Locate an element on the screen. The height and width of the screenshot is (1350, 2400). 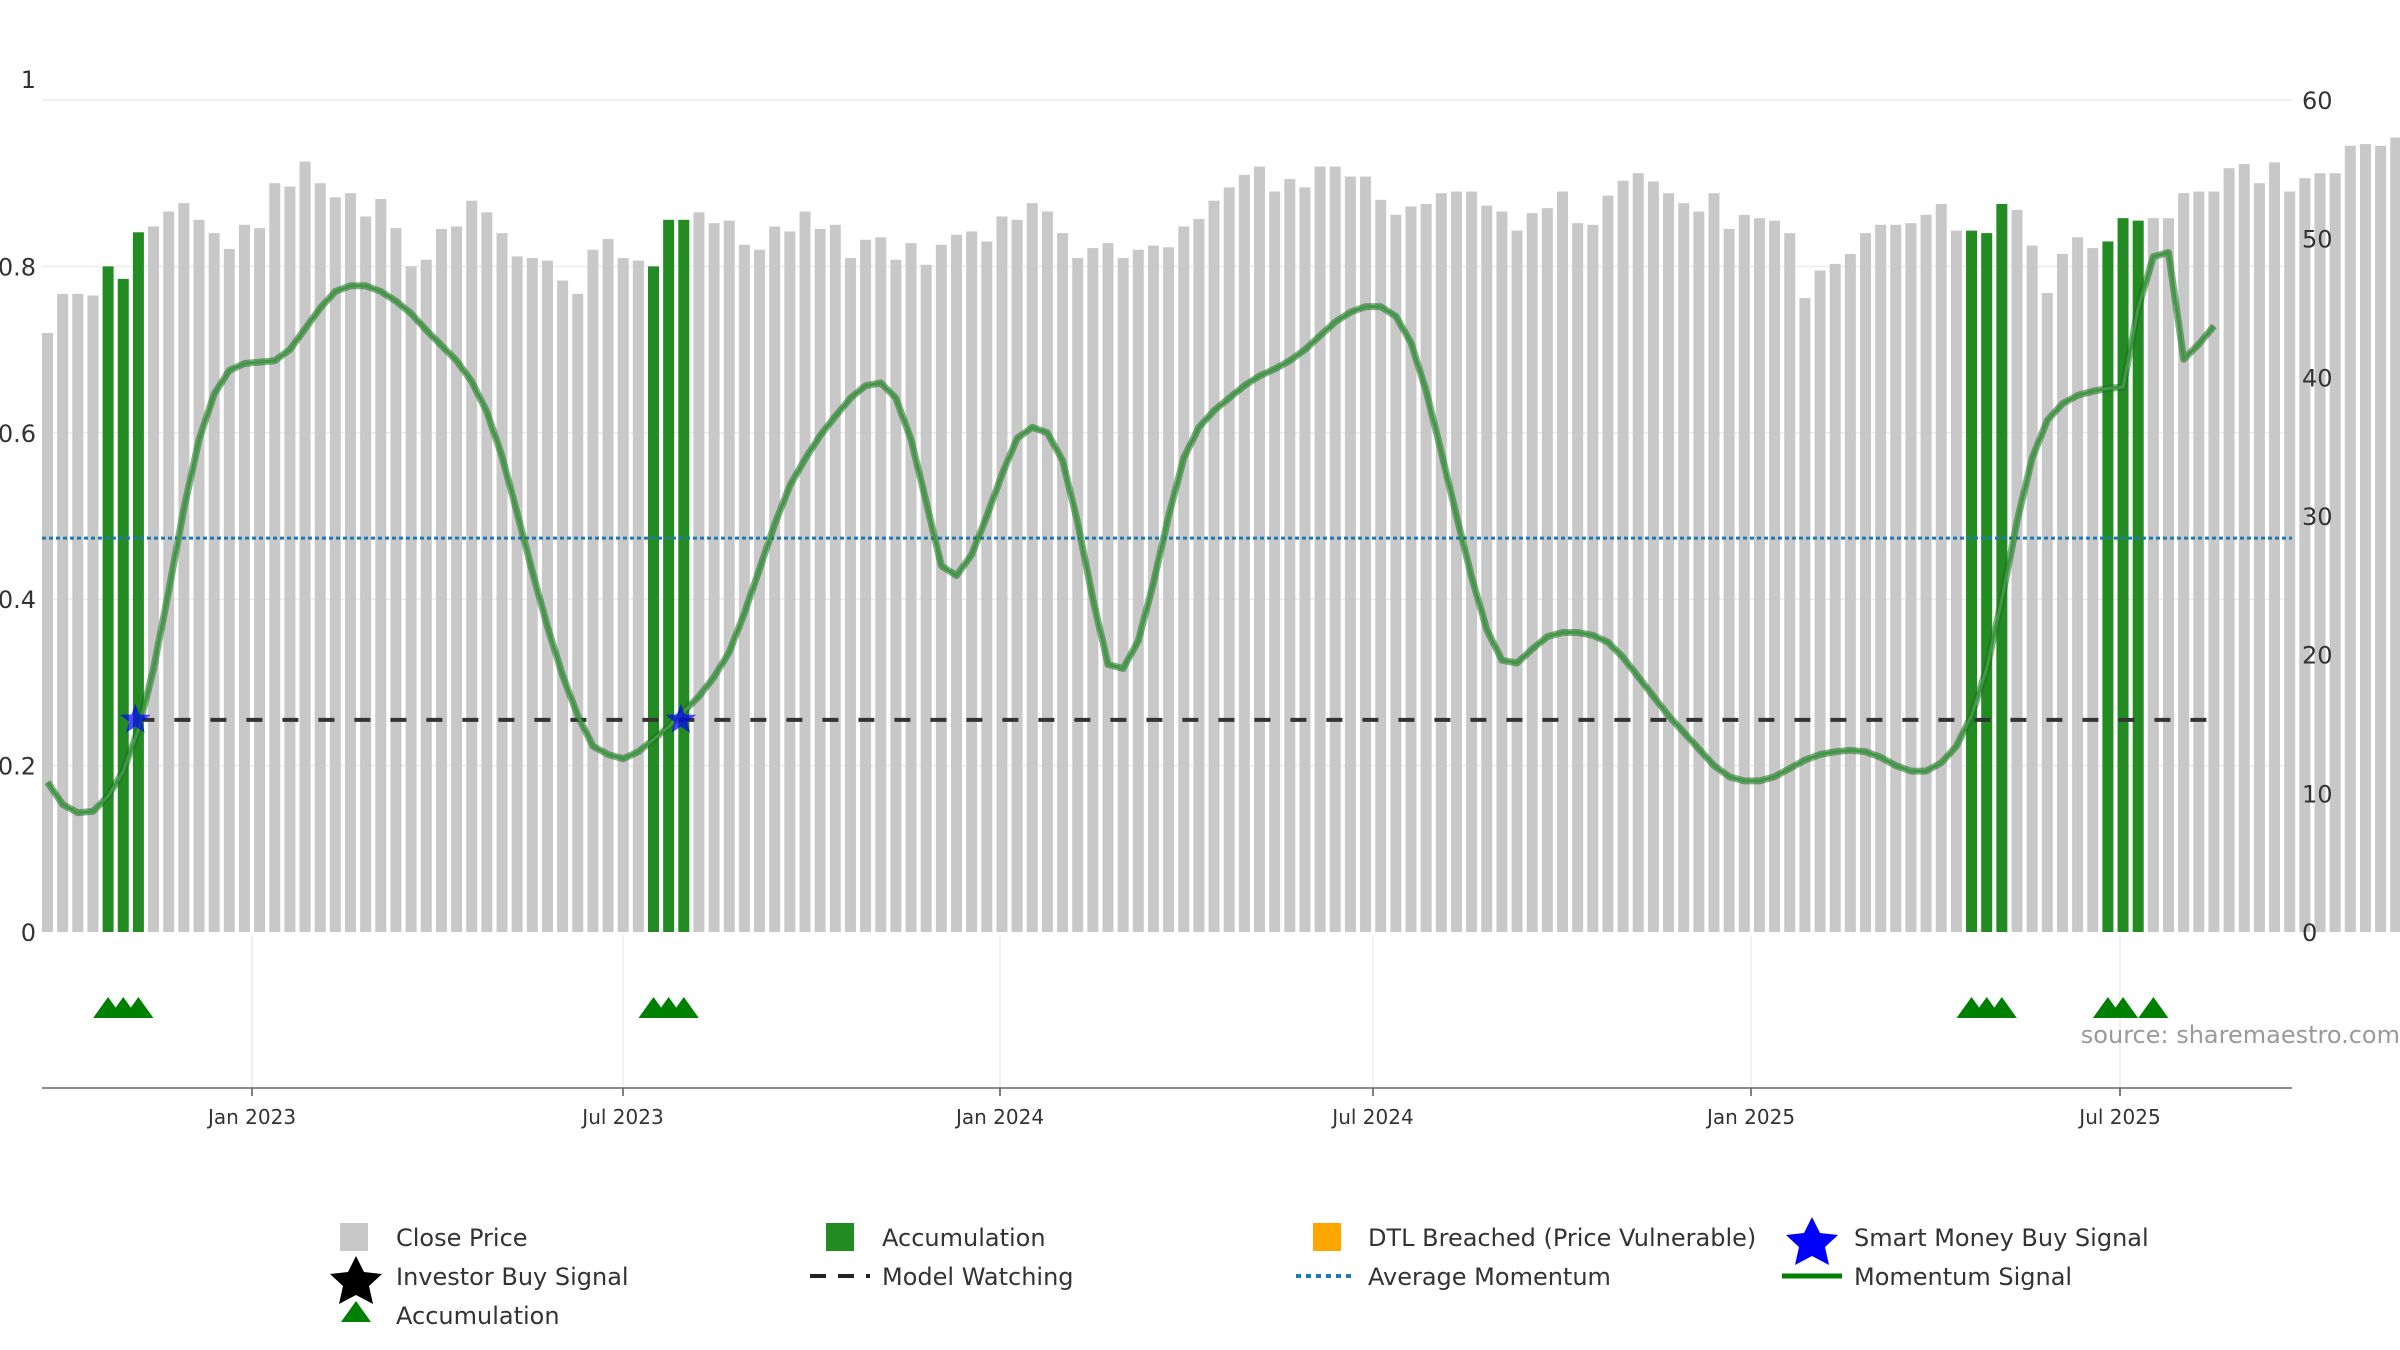
legend-average-momentum-label: Average Momentum is located at coordinates (1489, 1277).